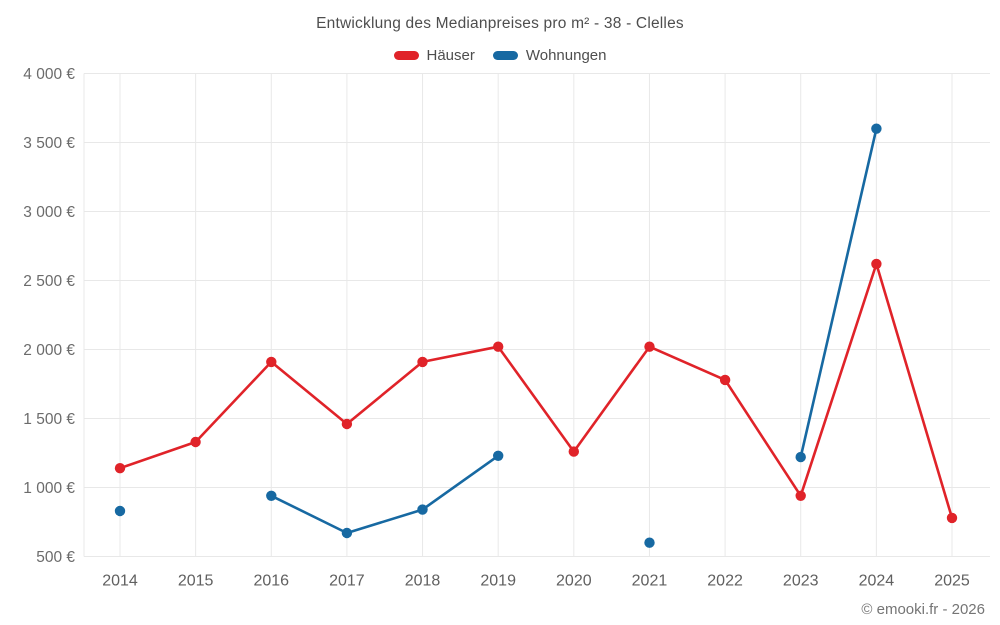 Image resolution: width=1000 pixels, height=625 pixels. I want to click on data-point-wohnungen-2014, so click(120, 511).